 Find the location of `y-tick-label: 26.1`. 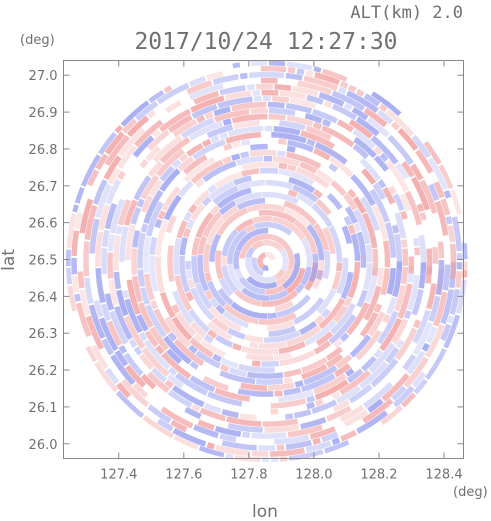

y-tick-label: 26.1 is located at coordinates (43, 408).